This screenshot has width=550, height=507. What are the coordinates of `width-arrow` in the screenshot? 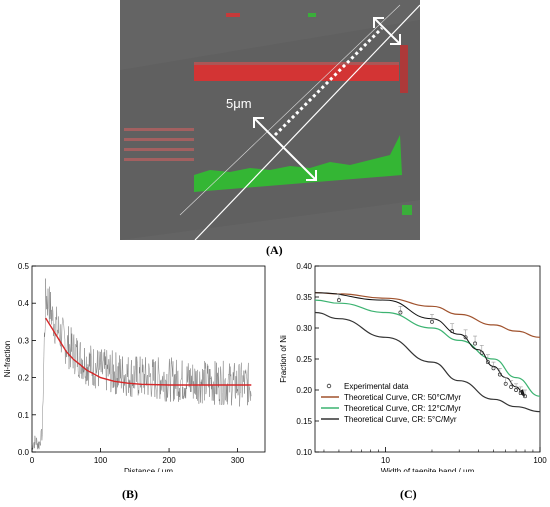 It's located at (327, 99).